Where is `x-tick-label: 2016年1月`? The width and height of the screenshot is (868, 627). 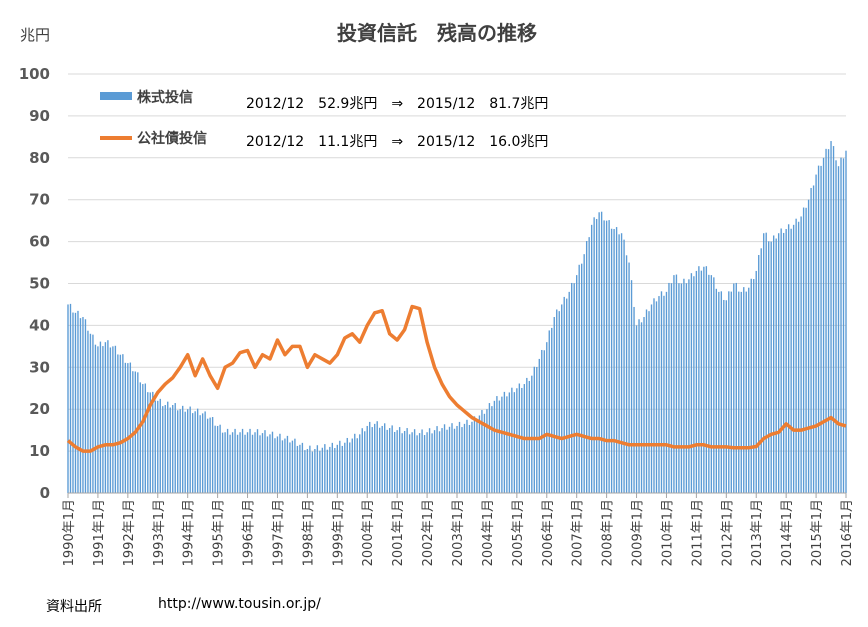
x-tick-label: 2016年1月 is located at coordinates (847, 532).